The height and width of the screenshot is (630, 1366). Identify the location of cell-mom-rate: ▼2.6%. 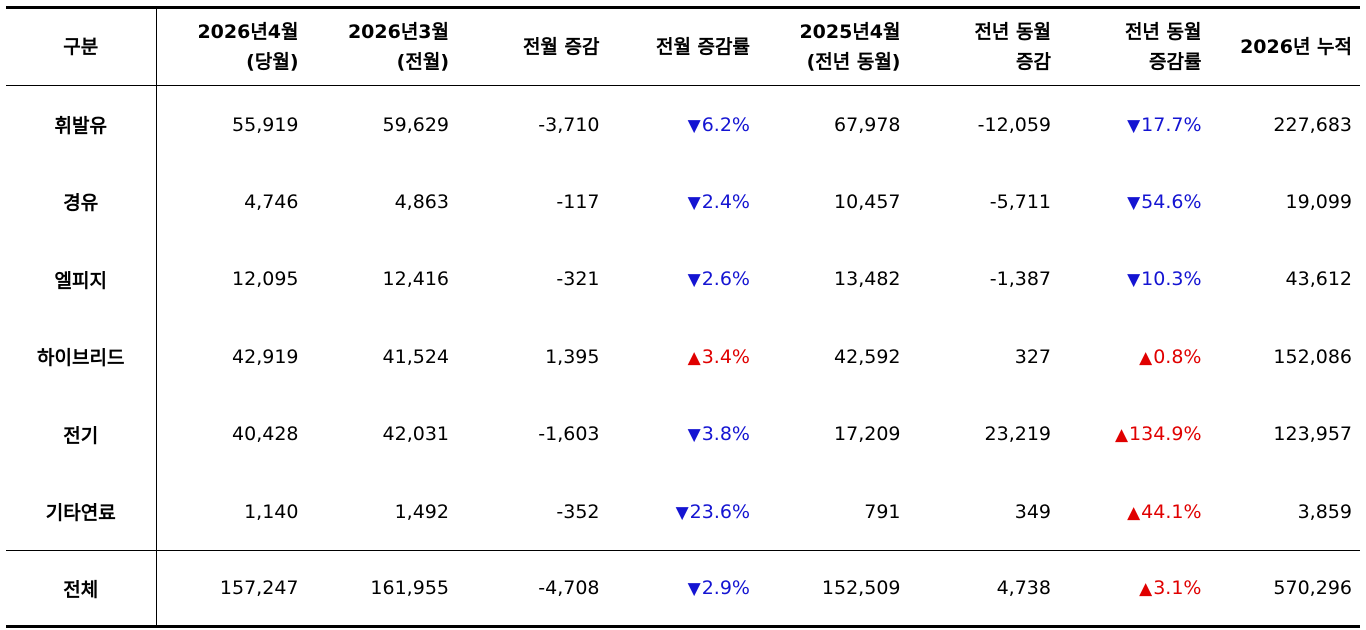
(718, 279).